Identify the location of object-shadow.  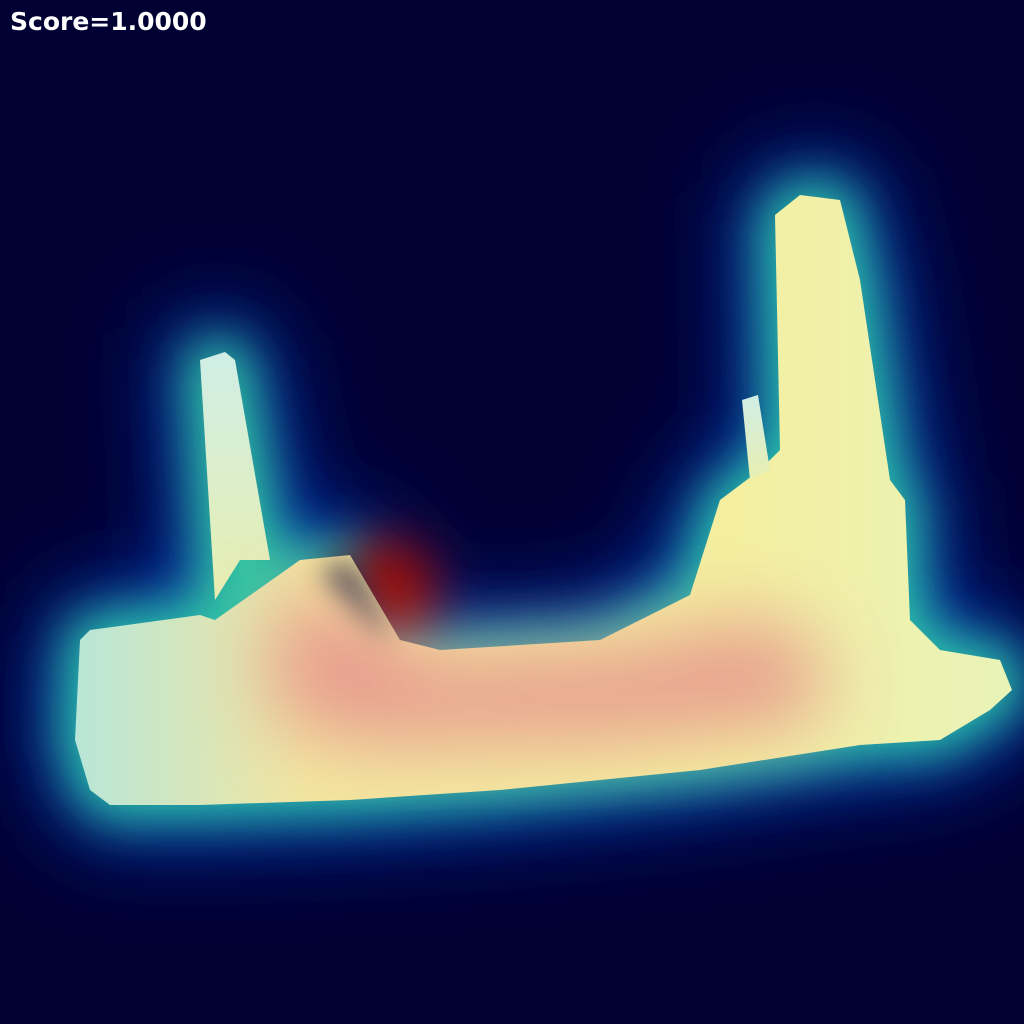
(357, 600).